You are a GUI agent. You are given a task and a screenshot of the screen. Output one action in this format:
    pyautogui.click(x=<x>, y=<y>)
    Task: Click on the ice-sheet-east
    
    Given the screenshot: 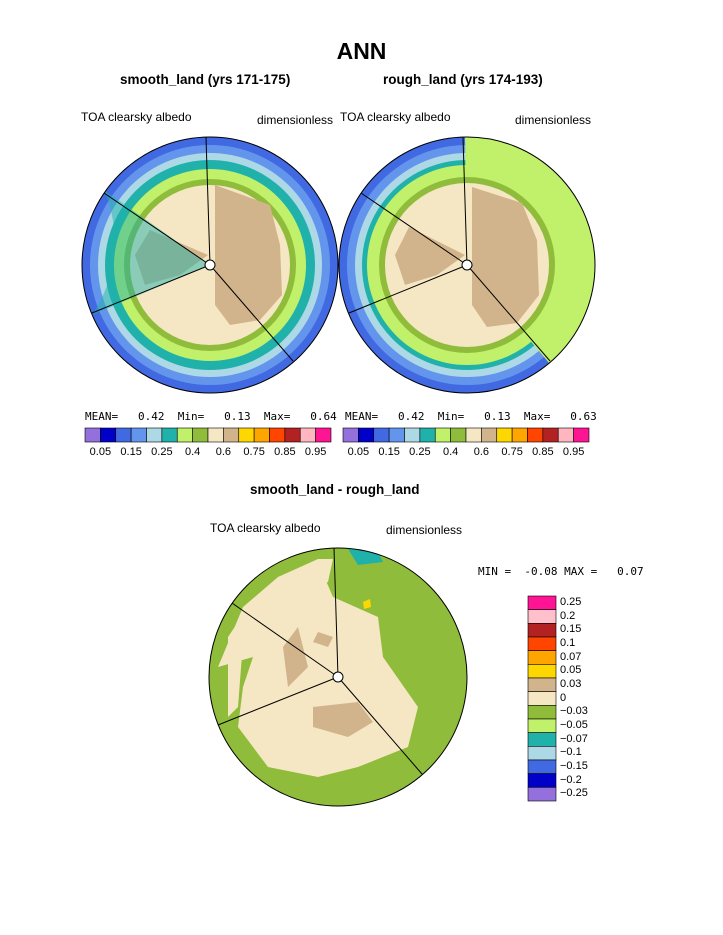 What is the action you would take?
    pyautogui.click(x=505, y=257)
    